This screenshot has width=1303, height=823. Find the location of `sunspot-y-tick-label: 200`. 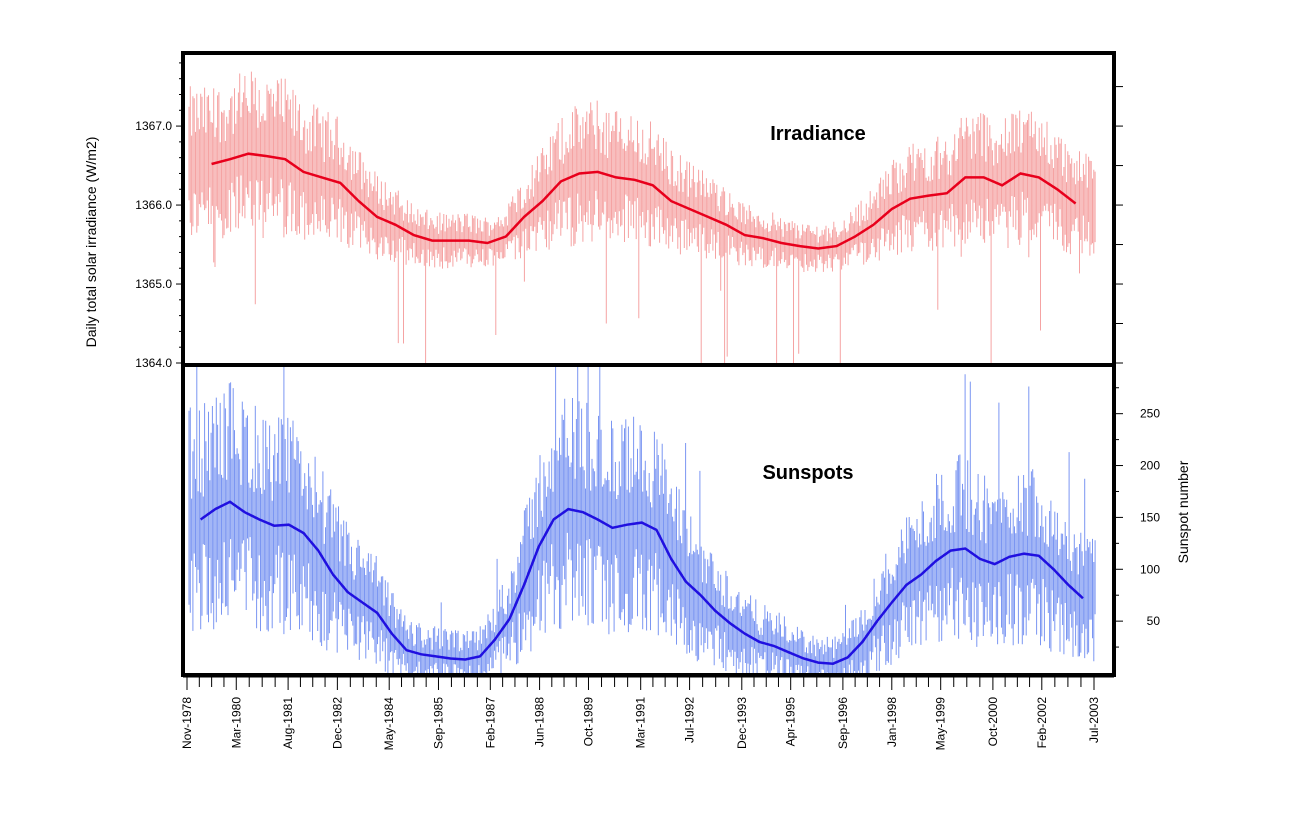

sunspot-y-tick-label: 200 is located at coordinates (1150, 466).